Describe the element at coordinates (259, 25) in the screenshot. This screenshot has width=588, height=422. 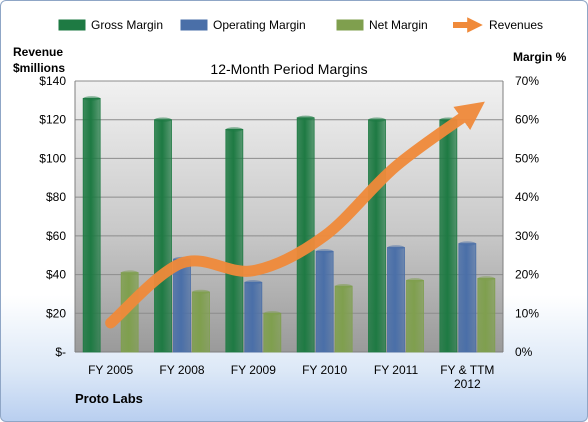
I see `legend-operating-margin-label: Operating Margin` at that location.